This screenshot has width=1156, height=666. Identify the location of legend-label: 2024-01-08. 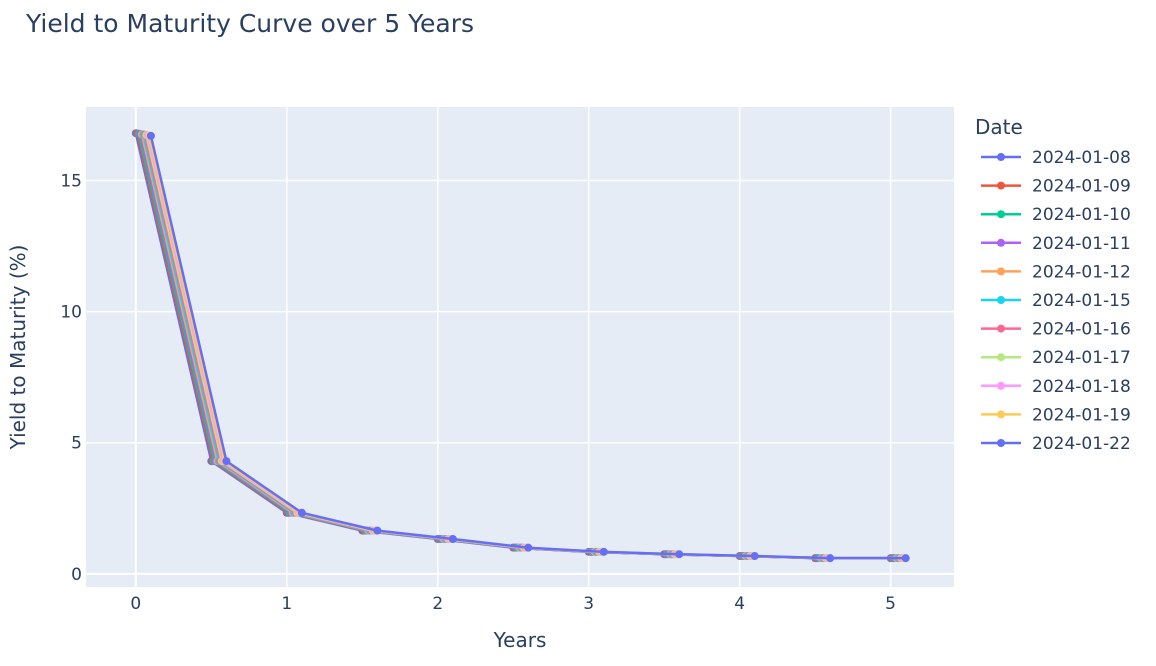
(1081, 158).